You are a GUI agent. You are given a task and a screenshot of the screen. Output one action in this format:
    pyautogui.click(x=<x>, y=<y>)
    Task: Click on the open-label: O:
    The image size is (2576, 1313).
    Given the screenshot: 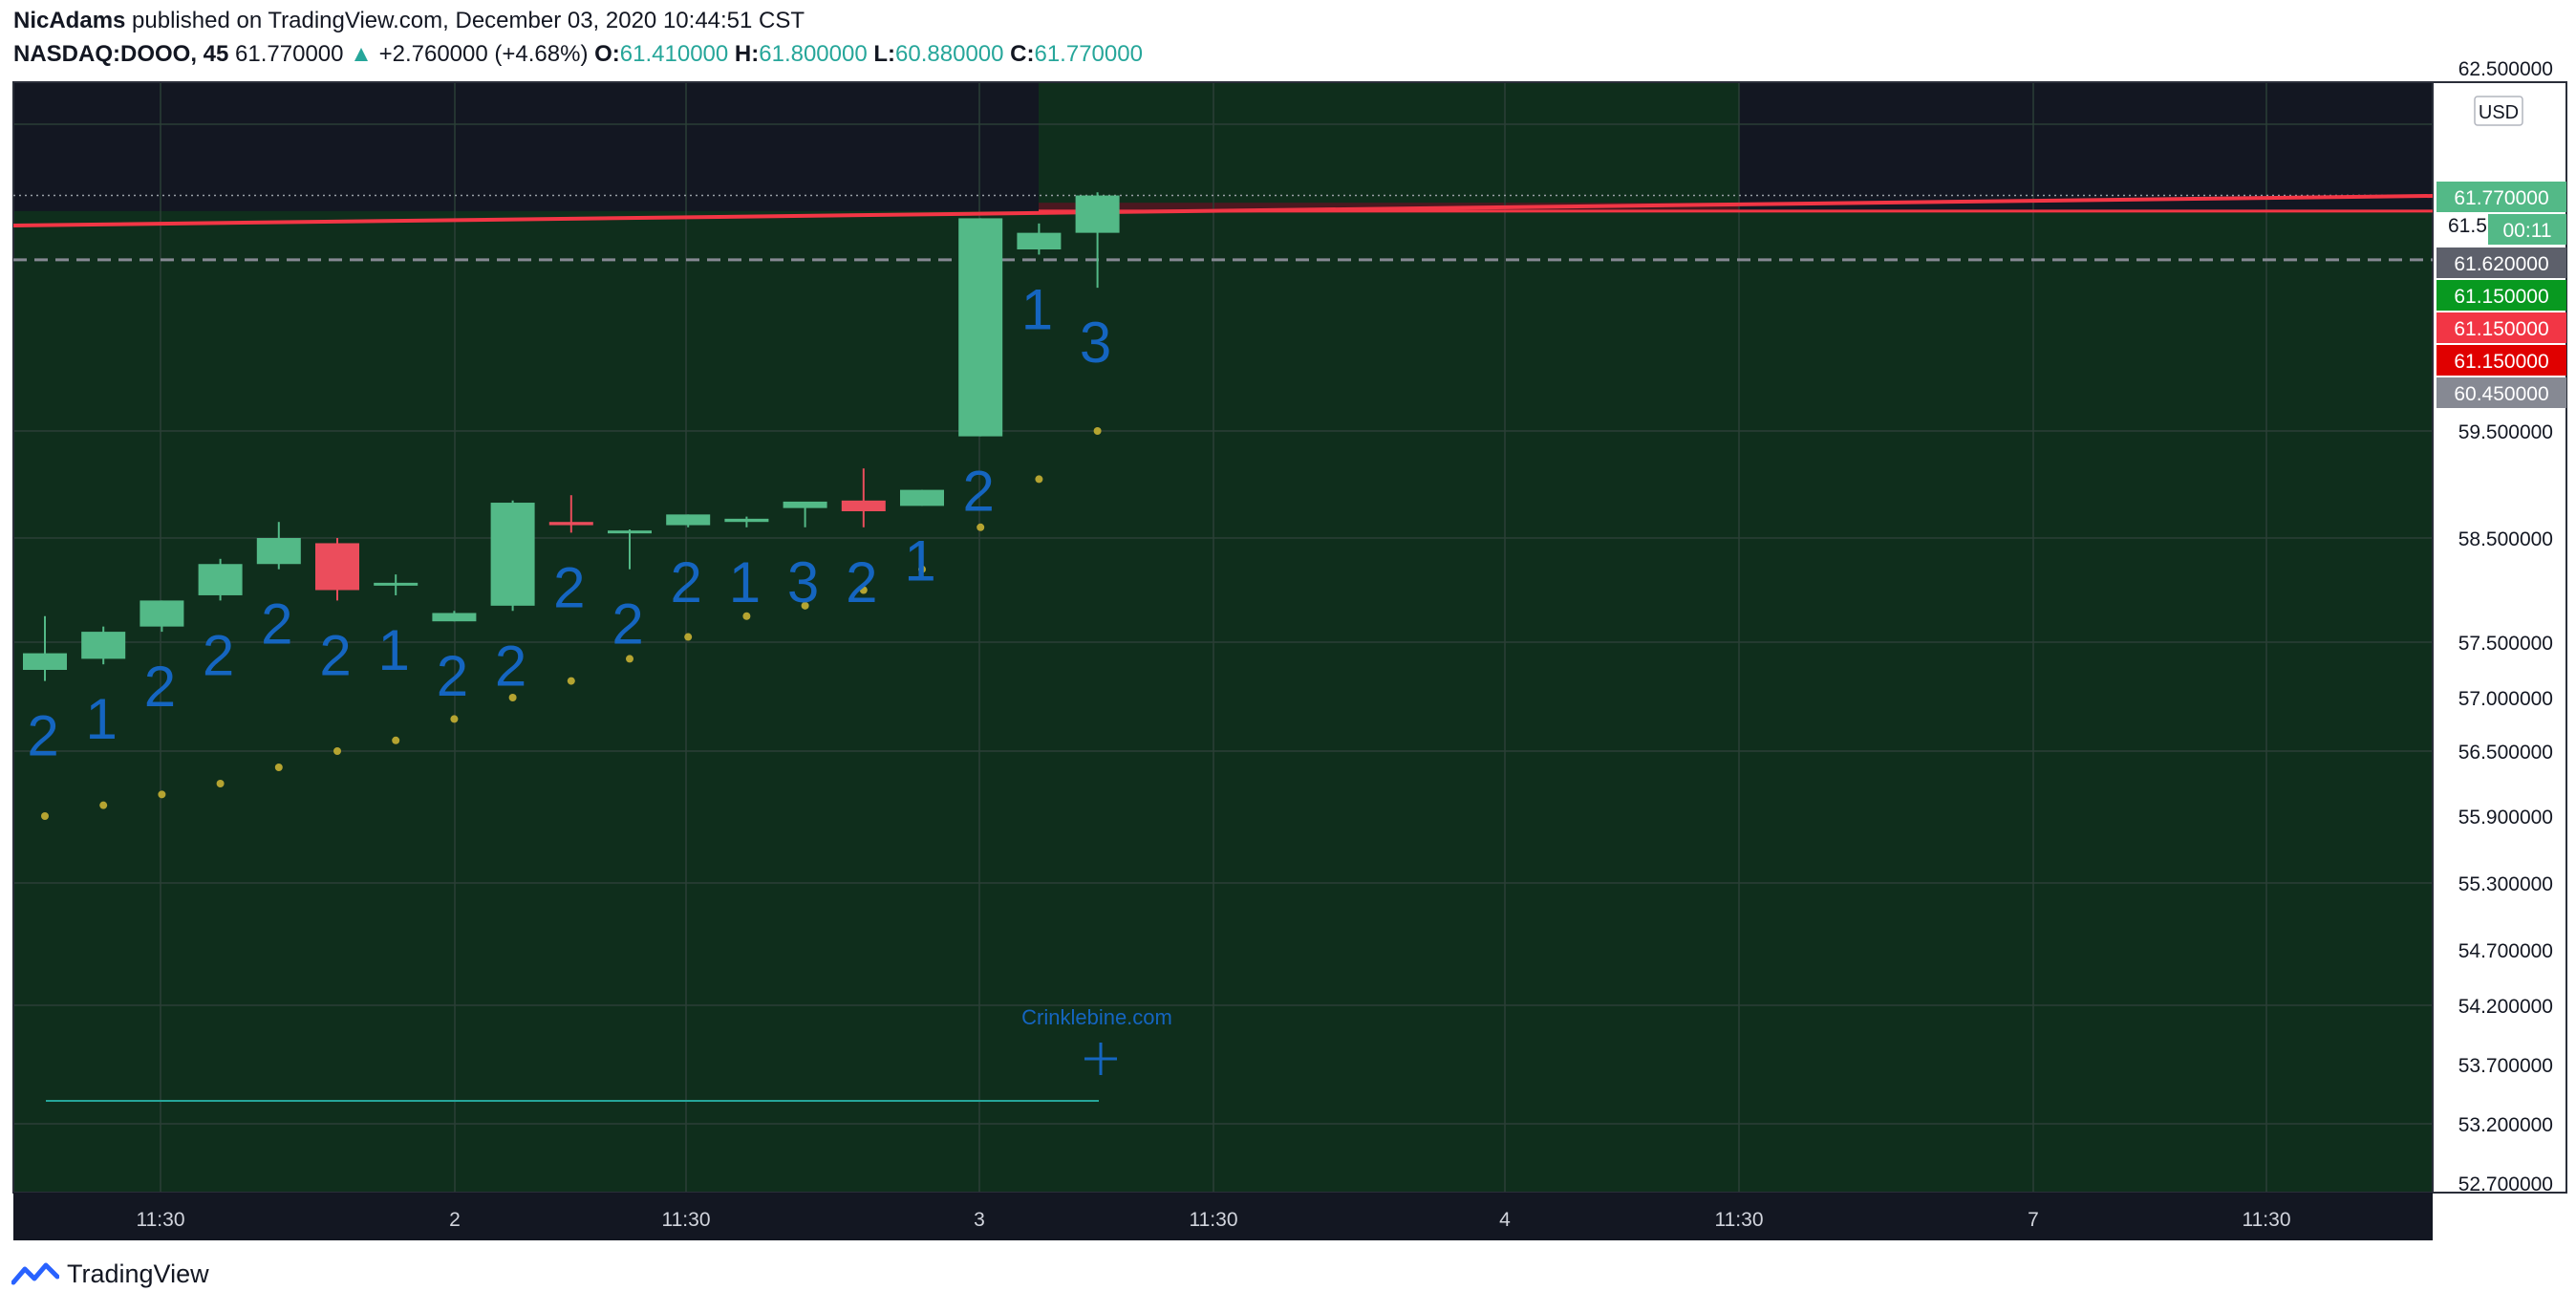 What is the action you would take?
    pyautogui.click(x=607, y=54)
    